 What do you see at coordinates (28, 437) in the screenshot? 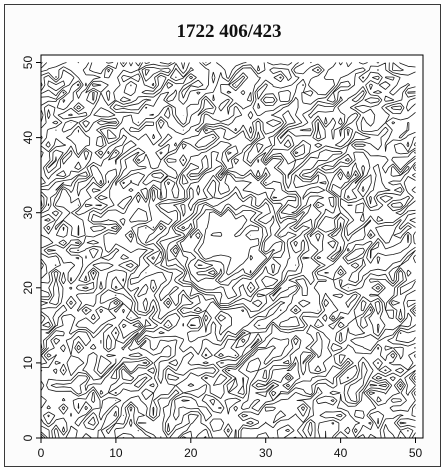
I see `y-tick-label: 0` at bounding box center [28, 437].